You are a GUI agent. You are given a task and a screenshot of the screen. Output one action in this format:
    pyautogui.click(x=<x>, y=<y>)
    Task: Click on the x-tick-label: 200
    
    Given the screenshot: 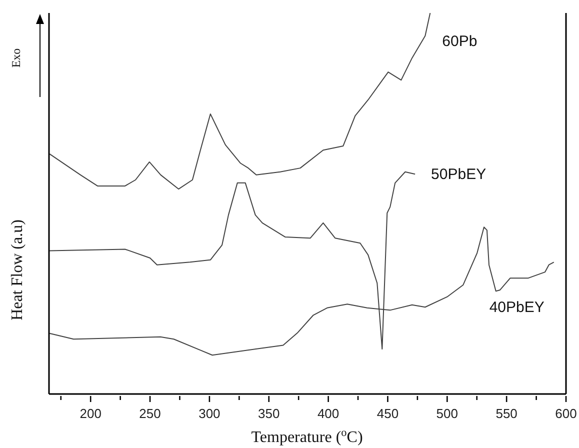 What is the action you would take?
    pyautogui.click(x=91, y=413)
    